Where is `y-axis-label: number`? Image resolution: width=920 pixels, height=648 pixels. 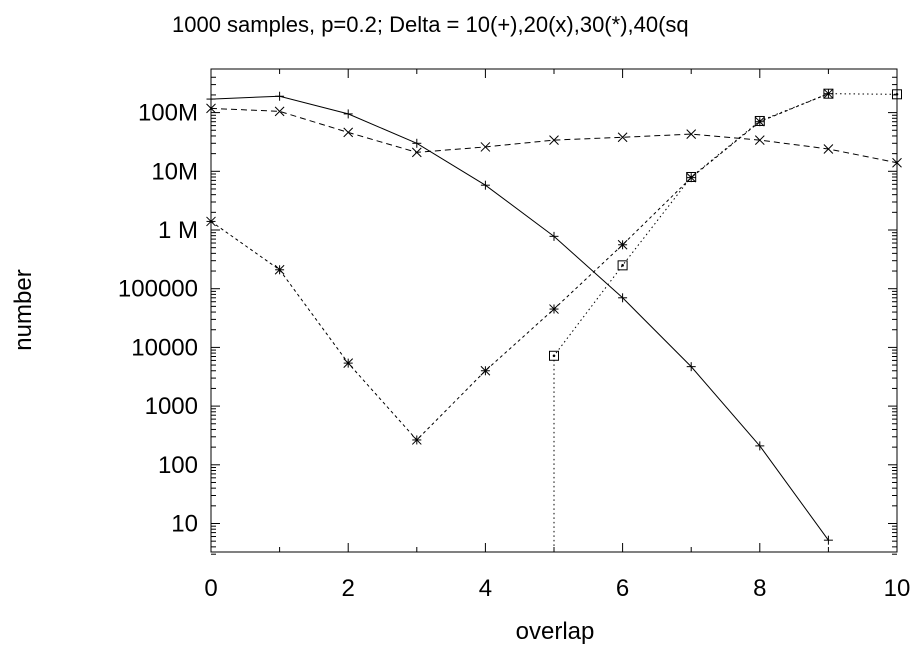
y-axis-label: number is located at coordinates (23, 310).